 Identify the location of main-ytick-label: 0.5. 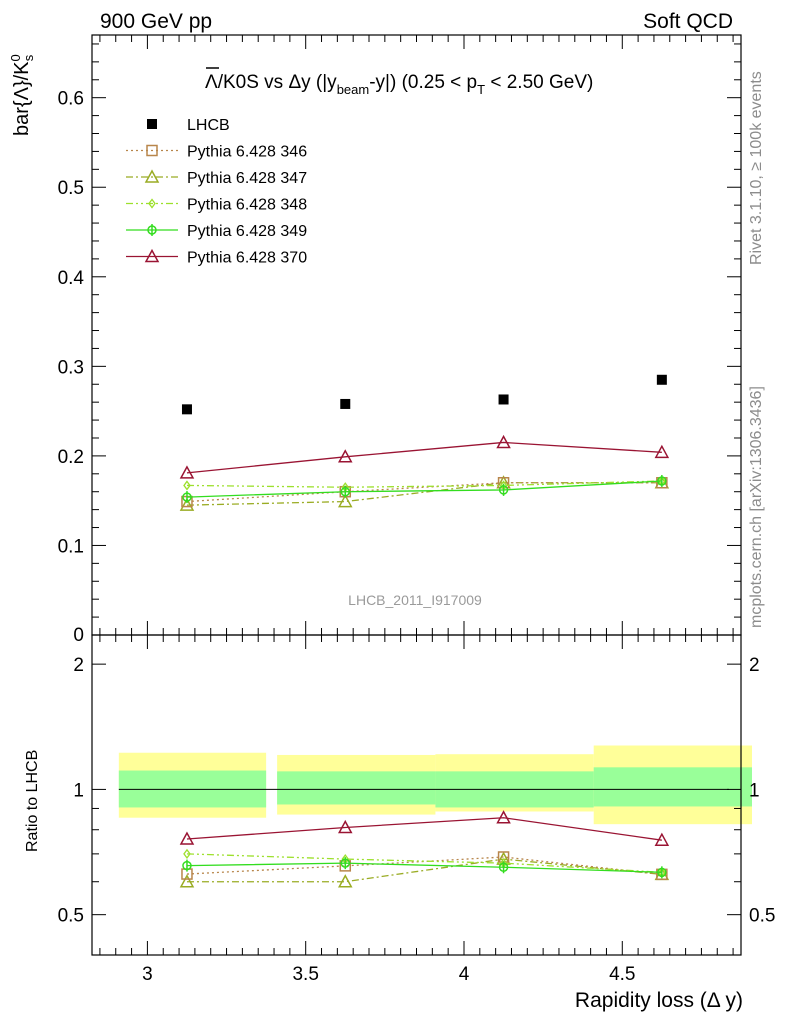
(71, 188).